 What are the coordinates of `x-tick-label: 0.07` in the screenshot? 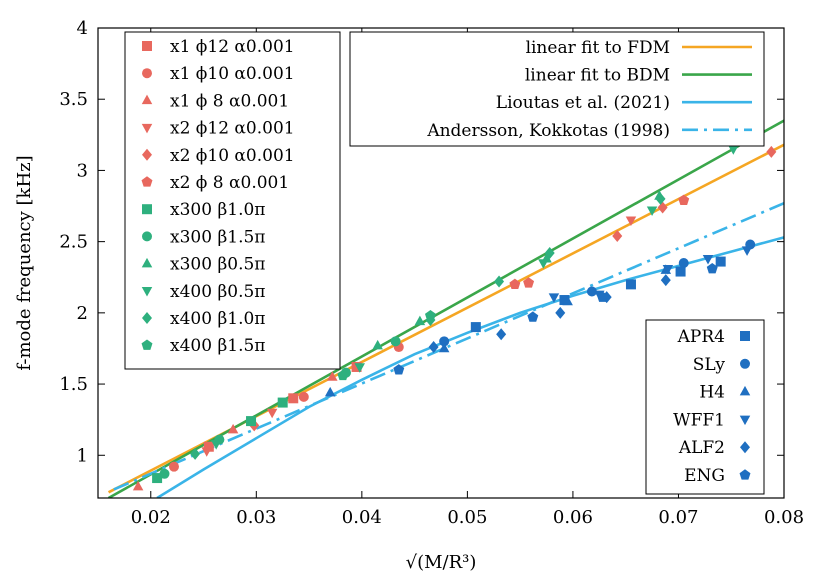 It's located at (678, 517).